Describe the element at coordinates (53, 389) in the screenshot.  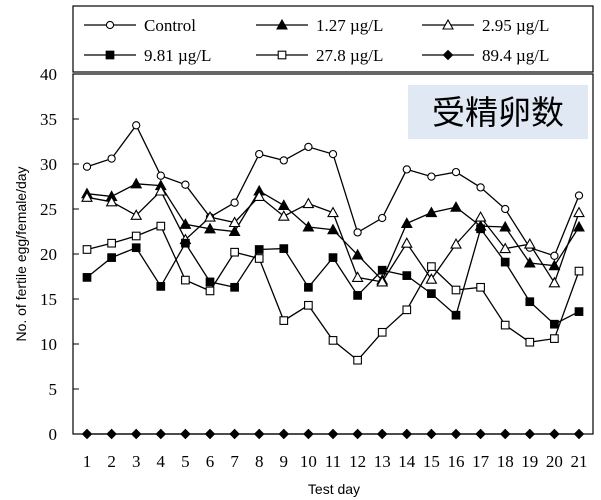
I see `y-tick-label: 5` at that location.